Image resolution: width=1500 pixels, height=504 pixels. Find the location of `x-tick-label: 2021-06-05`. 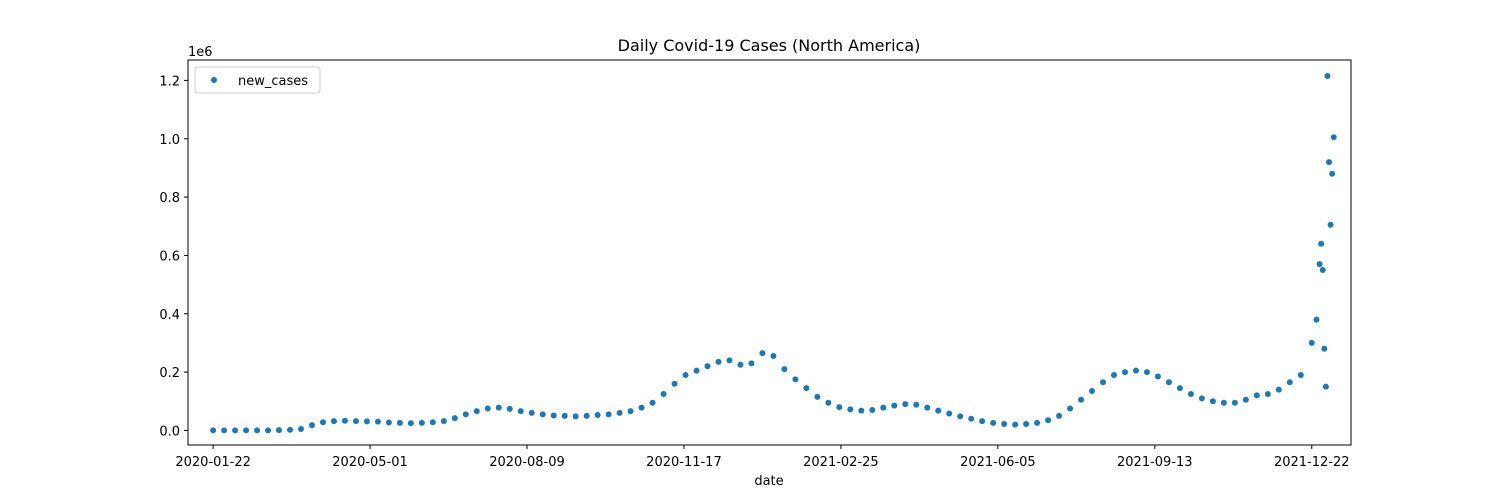

x-tick-label: 2021-06-05 is located at coordinates (998, 462).